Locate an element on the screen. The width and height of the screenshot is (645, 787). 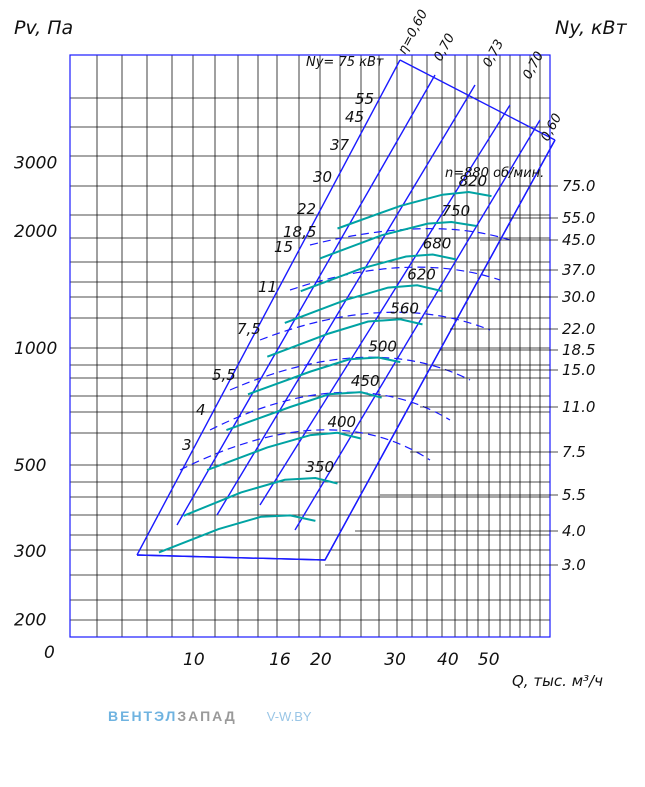
speed-label: 560 is located at coordinates (404, 308).